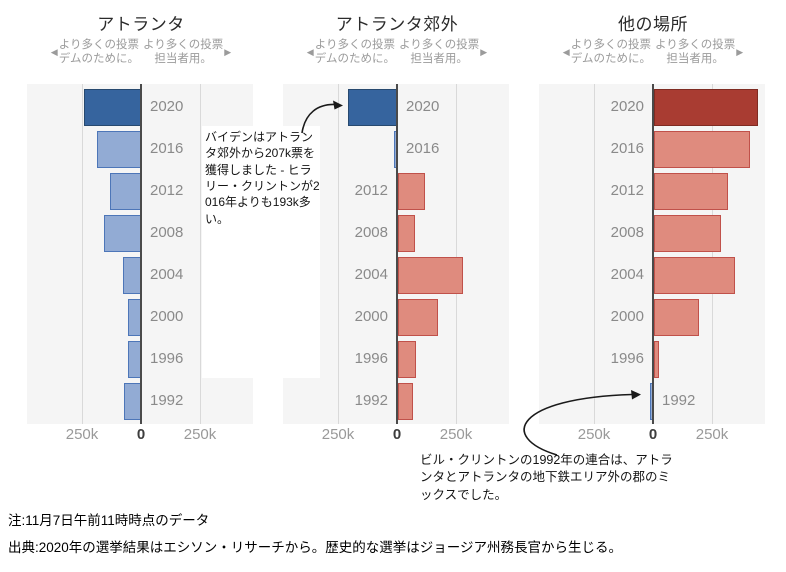 This screenshot has width=786, height=572. Describe the element at coordinates (627, 316) in the screenshot. I see `year-label-elsewhere-2000: 2000` at that location.